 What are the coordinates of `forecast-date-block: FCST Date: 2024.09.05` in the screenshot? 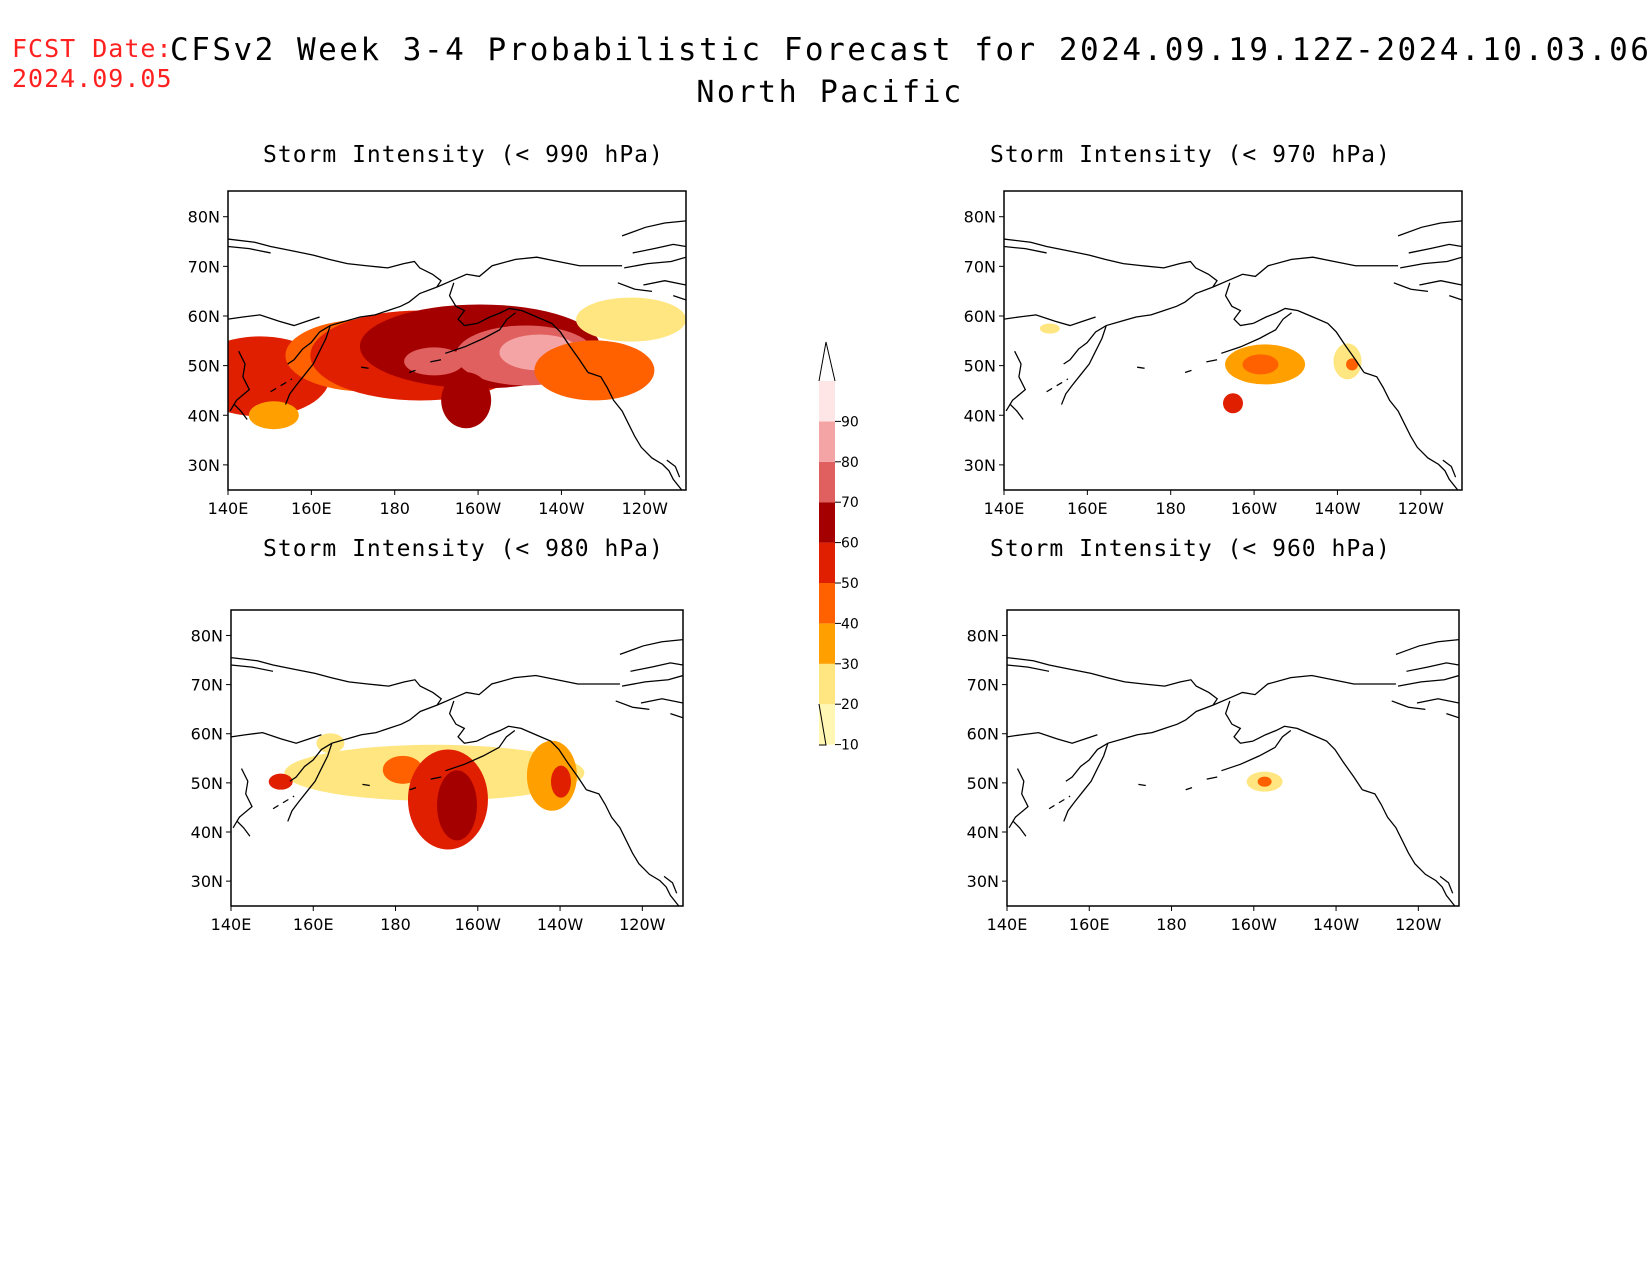 It's located at (92, 64).